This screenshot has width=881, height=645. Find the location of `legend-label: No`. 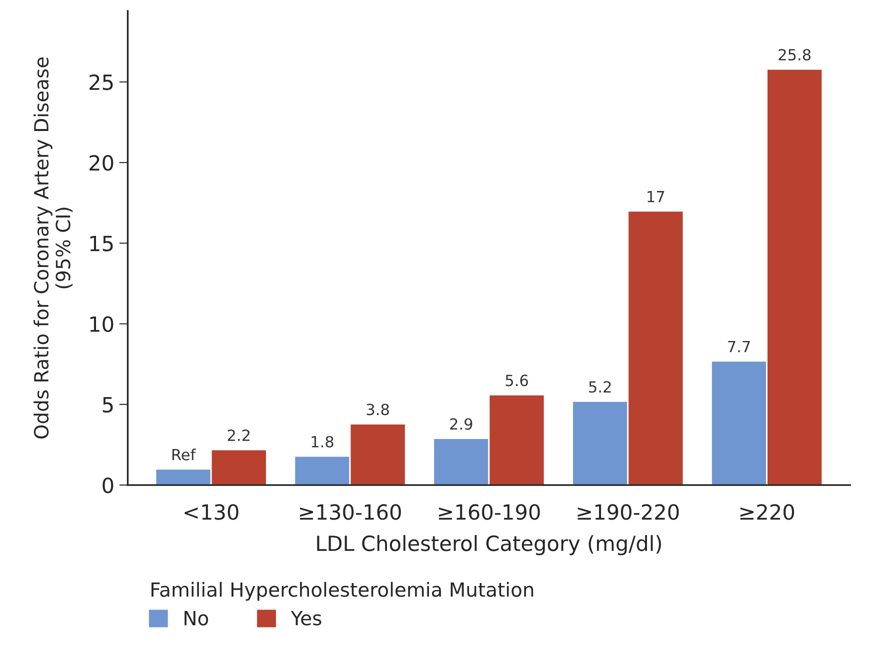

legend-label: No is located at coordinates (196, 618).